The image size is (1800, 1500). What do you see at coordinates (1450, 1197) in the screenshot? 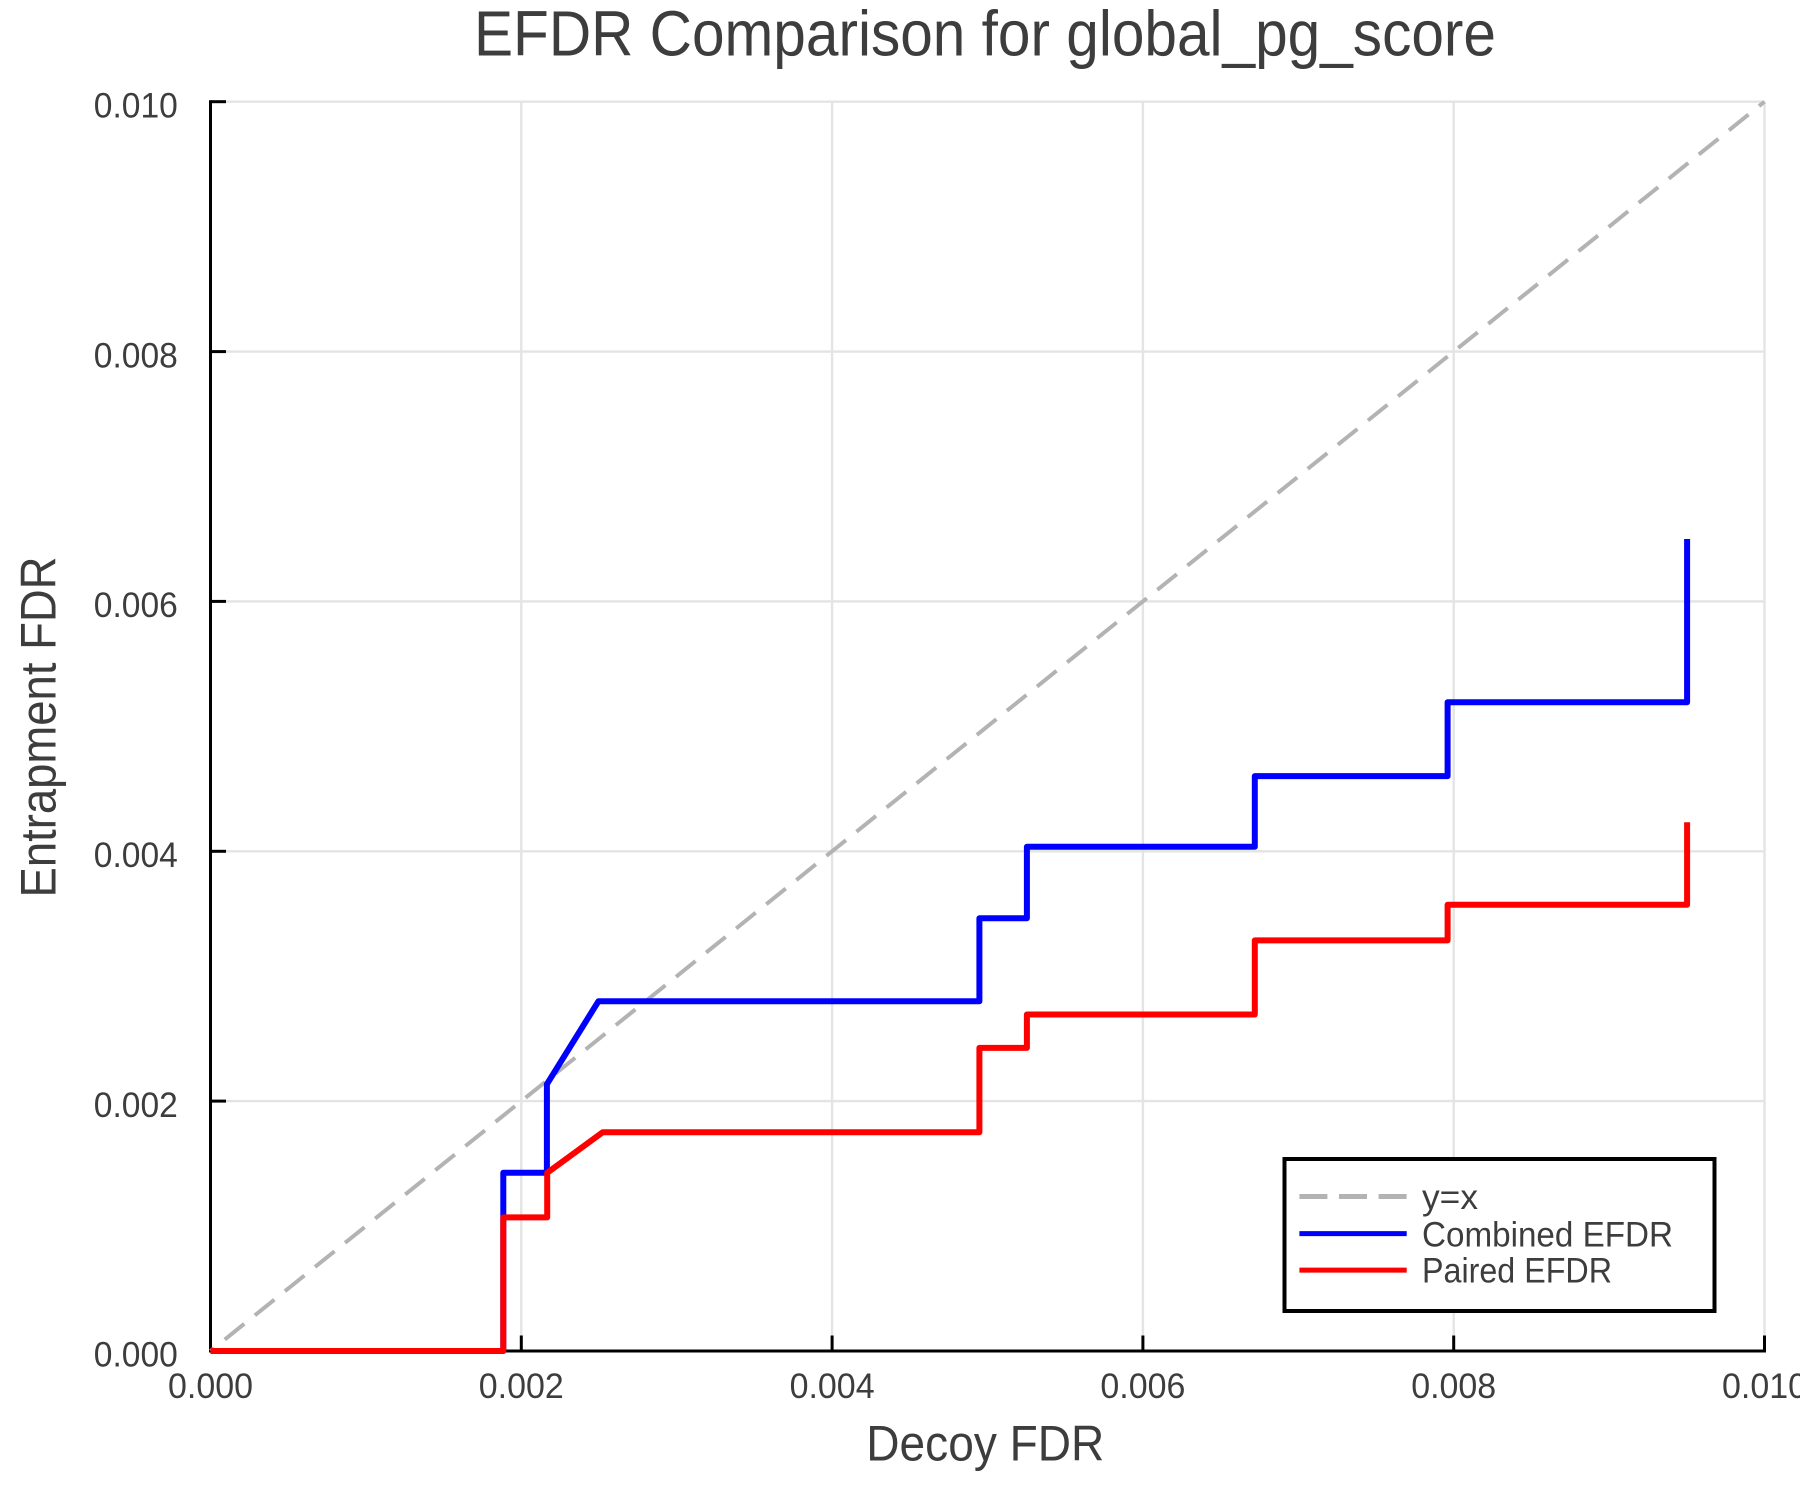
I see `svg-text: y=x` at bounding box center [1450, 1197].